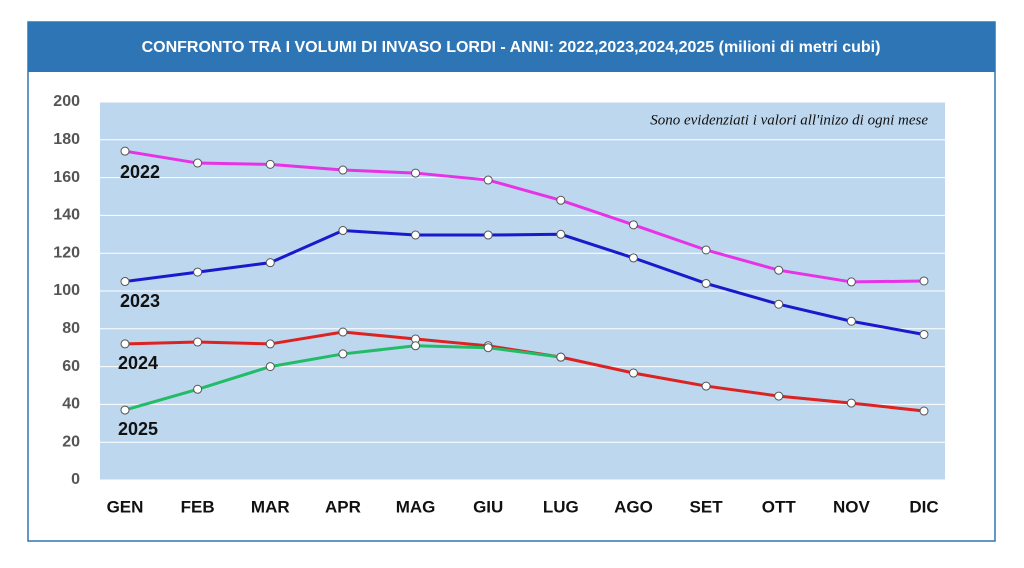 The image size is (1024, 568). What do you see at coordinates (633, 506) in the screenshot?
I see `x-tick-label: AGO` at bounding box center [633, 506].